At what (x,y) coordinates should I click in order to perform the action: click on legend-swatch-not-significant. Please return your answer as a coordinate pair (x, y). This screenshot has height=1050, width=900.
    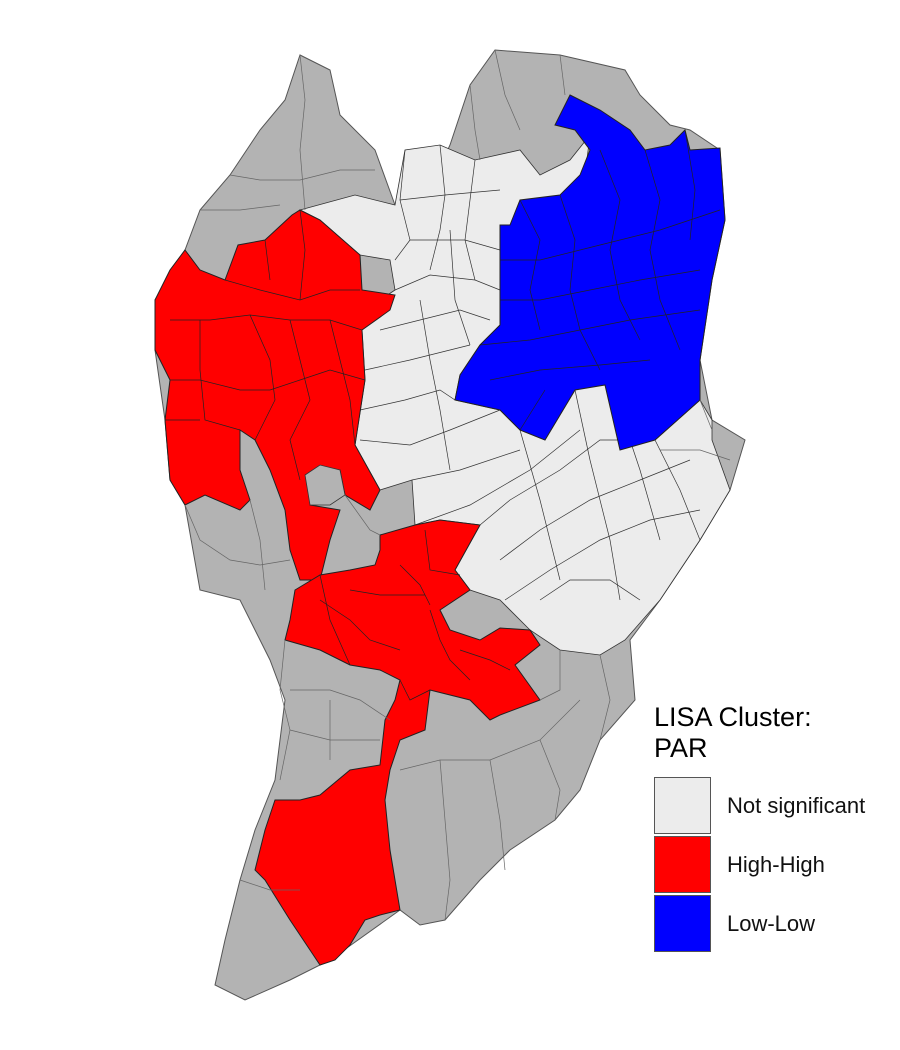
    Looking at the image, I should click on (682, 805).